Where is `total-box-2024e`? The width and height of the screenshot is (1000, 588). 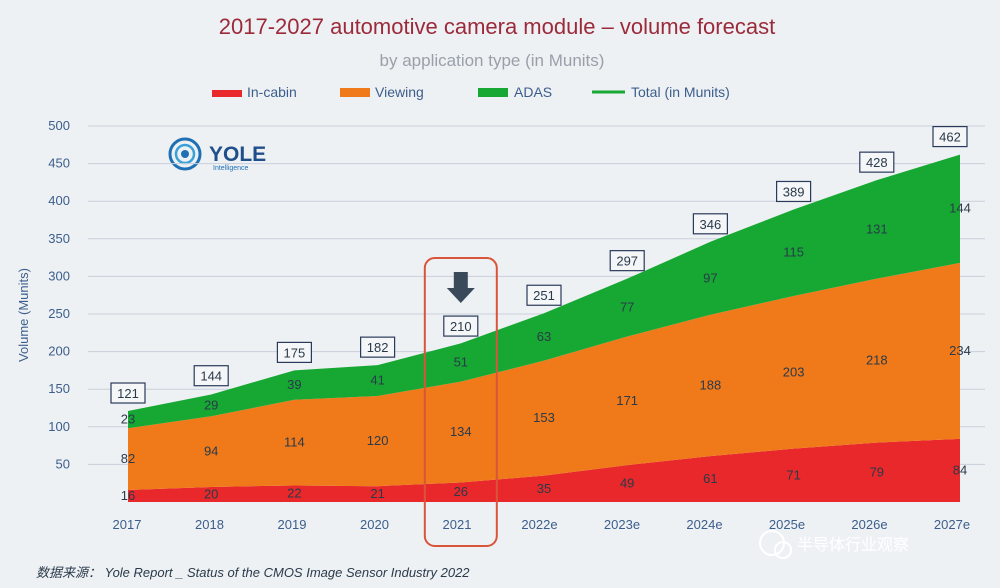
total-box-2024e is located at coordinates (710, 224).